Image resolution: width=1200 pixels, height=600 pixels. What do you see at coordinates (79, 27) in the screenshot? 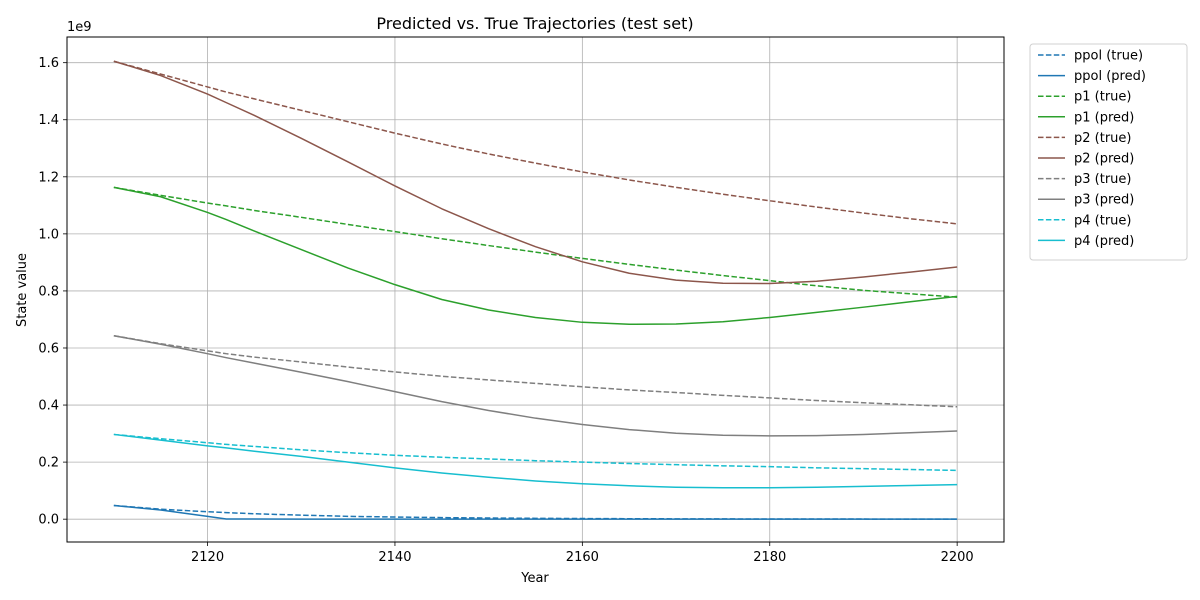
I see `y-scale-offset-label: 1e9` at bounding box center [79, 27].